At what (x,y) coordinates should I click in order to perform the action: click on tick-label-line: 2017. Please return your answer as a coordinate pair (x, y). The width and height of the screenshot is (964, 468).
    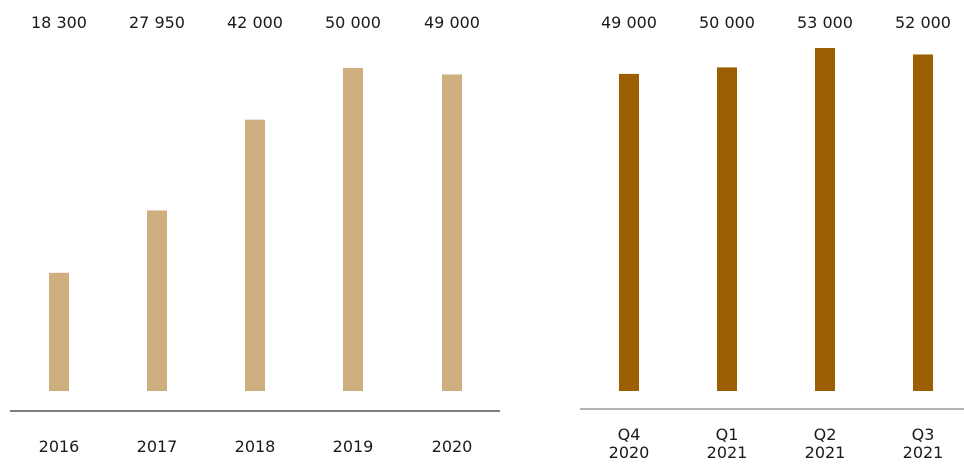
    Looking at the image, I should click on (157, 446).